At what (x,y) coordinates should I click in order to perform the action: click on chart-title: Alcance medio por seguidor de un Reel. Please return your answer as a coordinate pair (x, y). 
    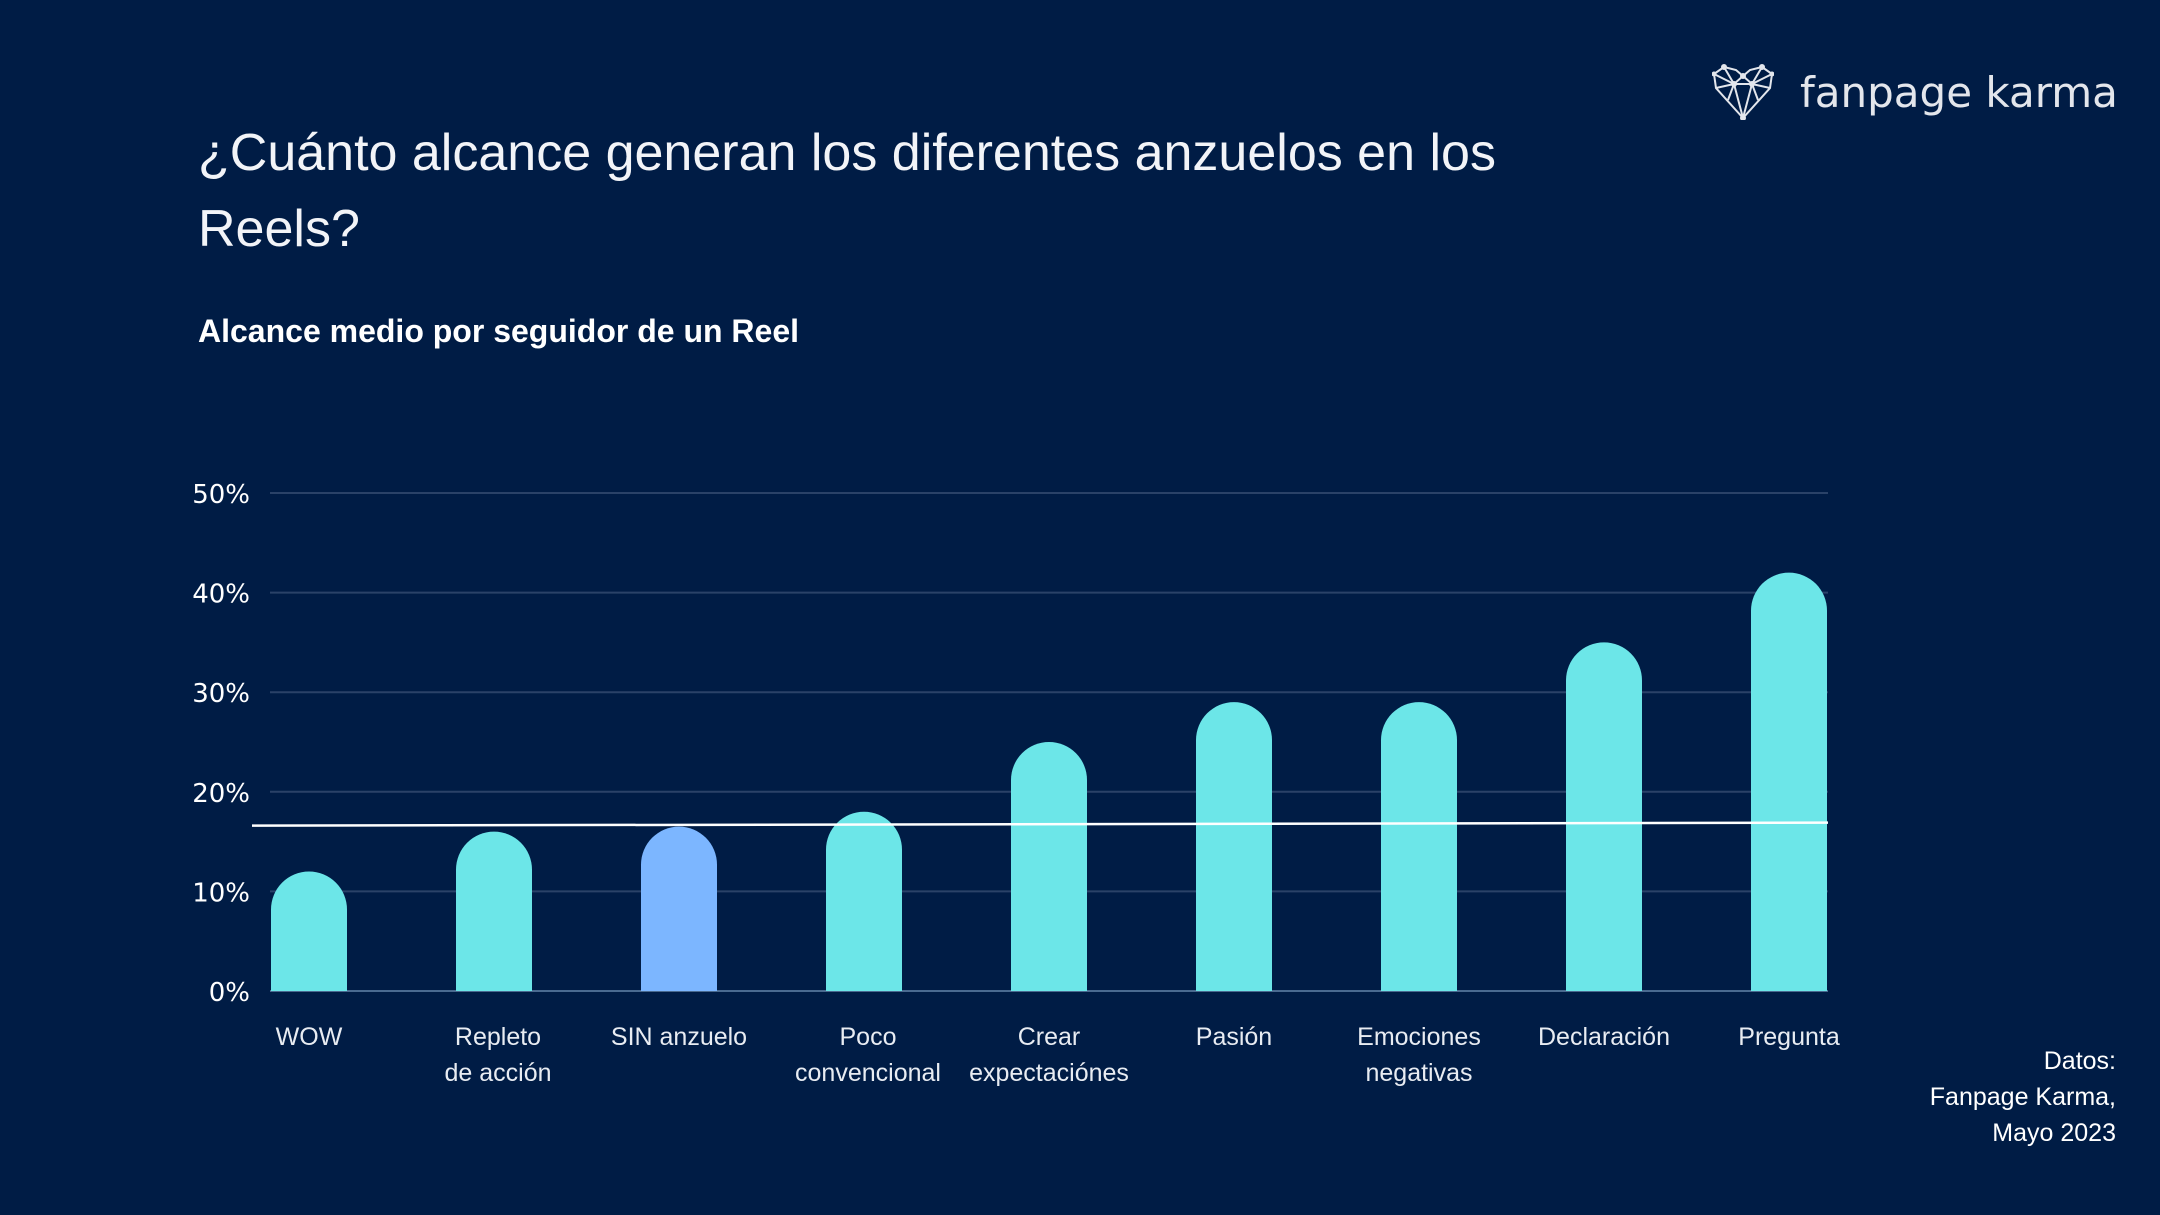
    Looking at the image, I should click on (499, 331).